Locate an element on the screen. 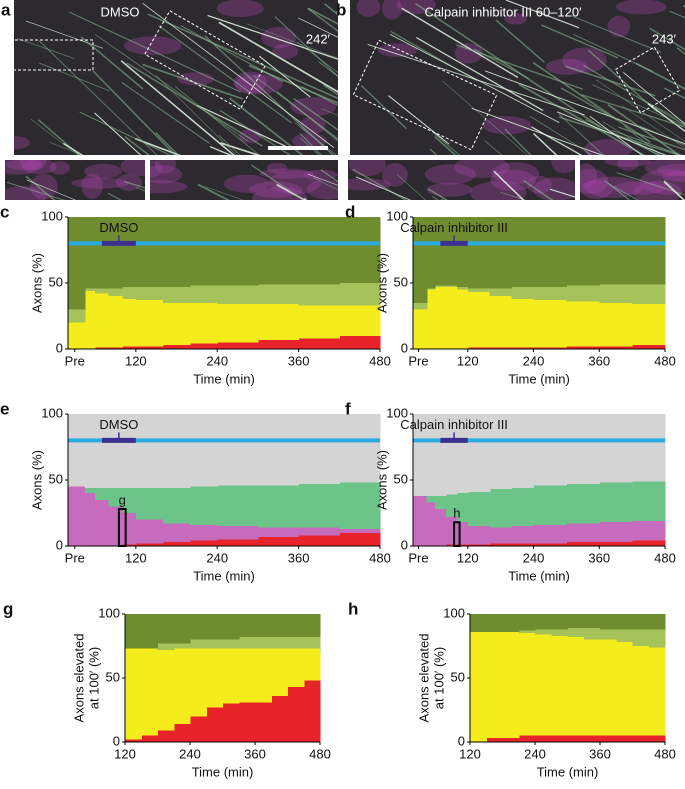  micrograph is located at coordinates (244, 180).